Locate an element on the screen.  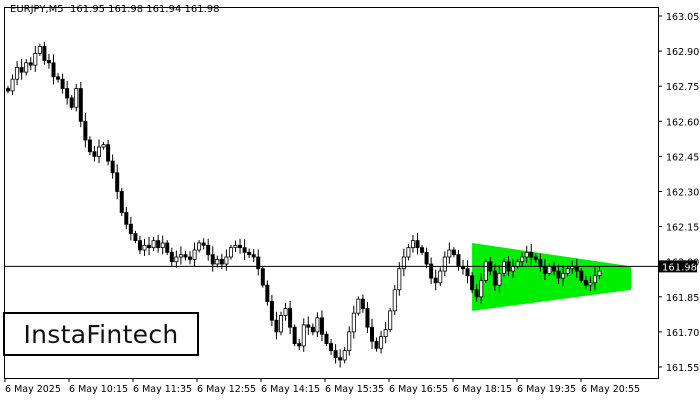
current-price-line: 161.98 is located at coordinates (351, 266).